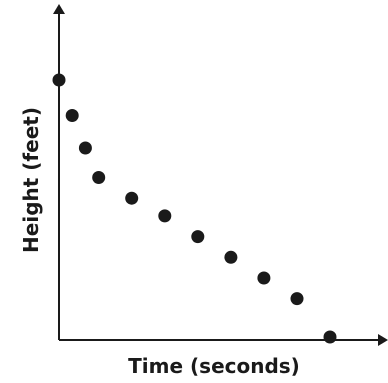  I want to click on x-axis-label: Time (seconds), so click(214, 366).